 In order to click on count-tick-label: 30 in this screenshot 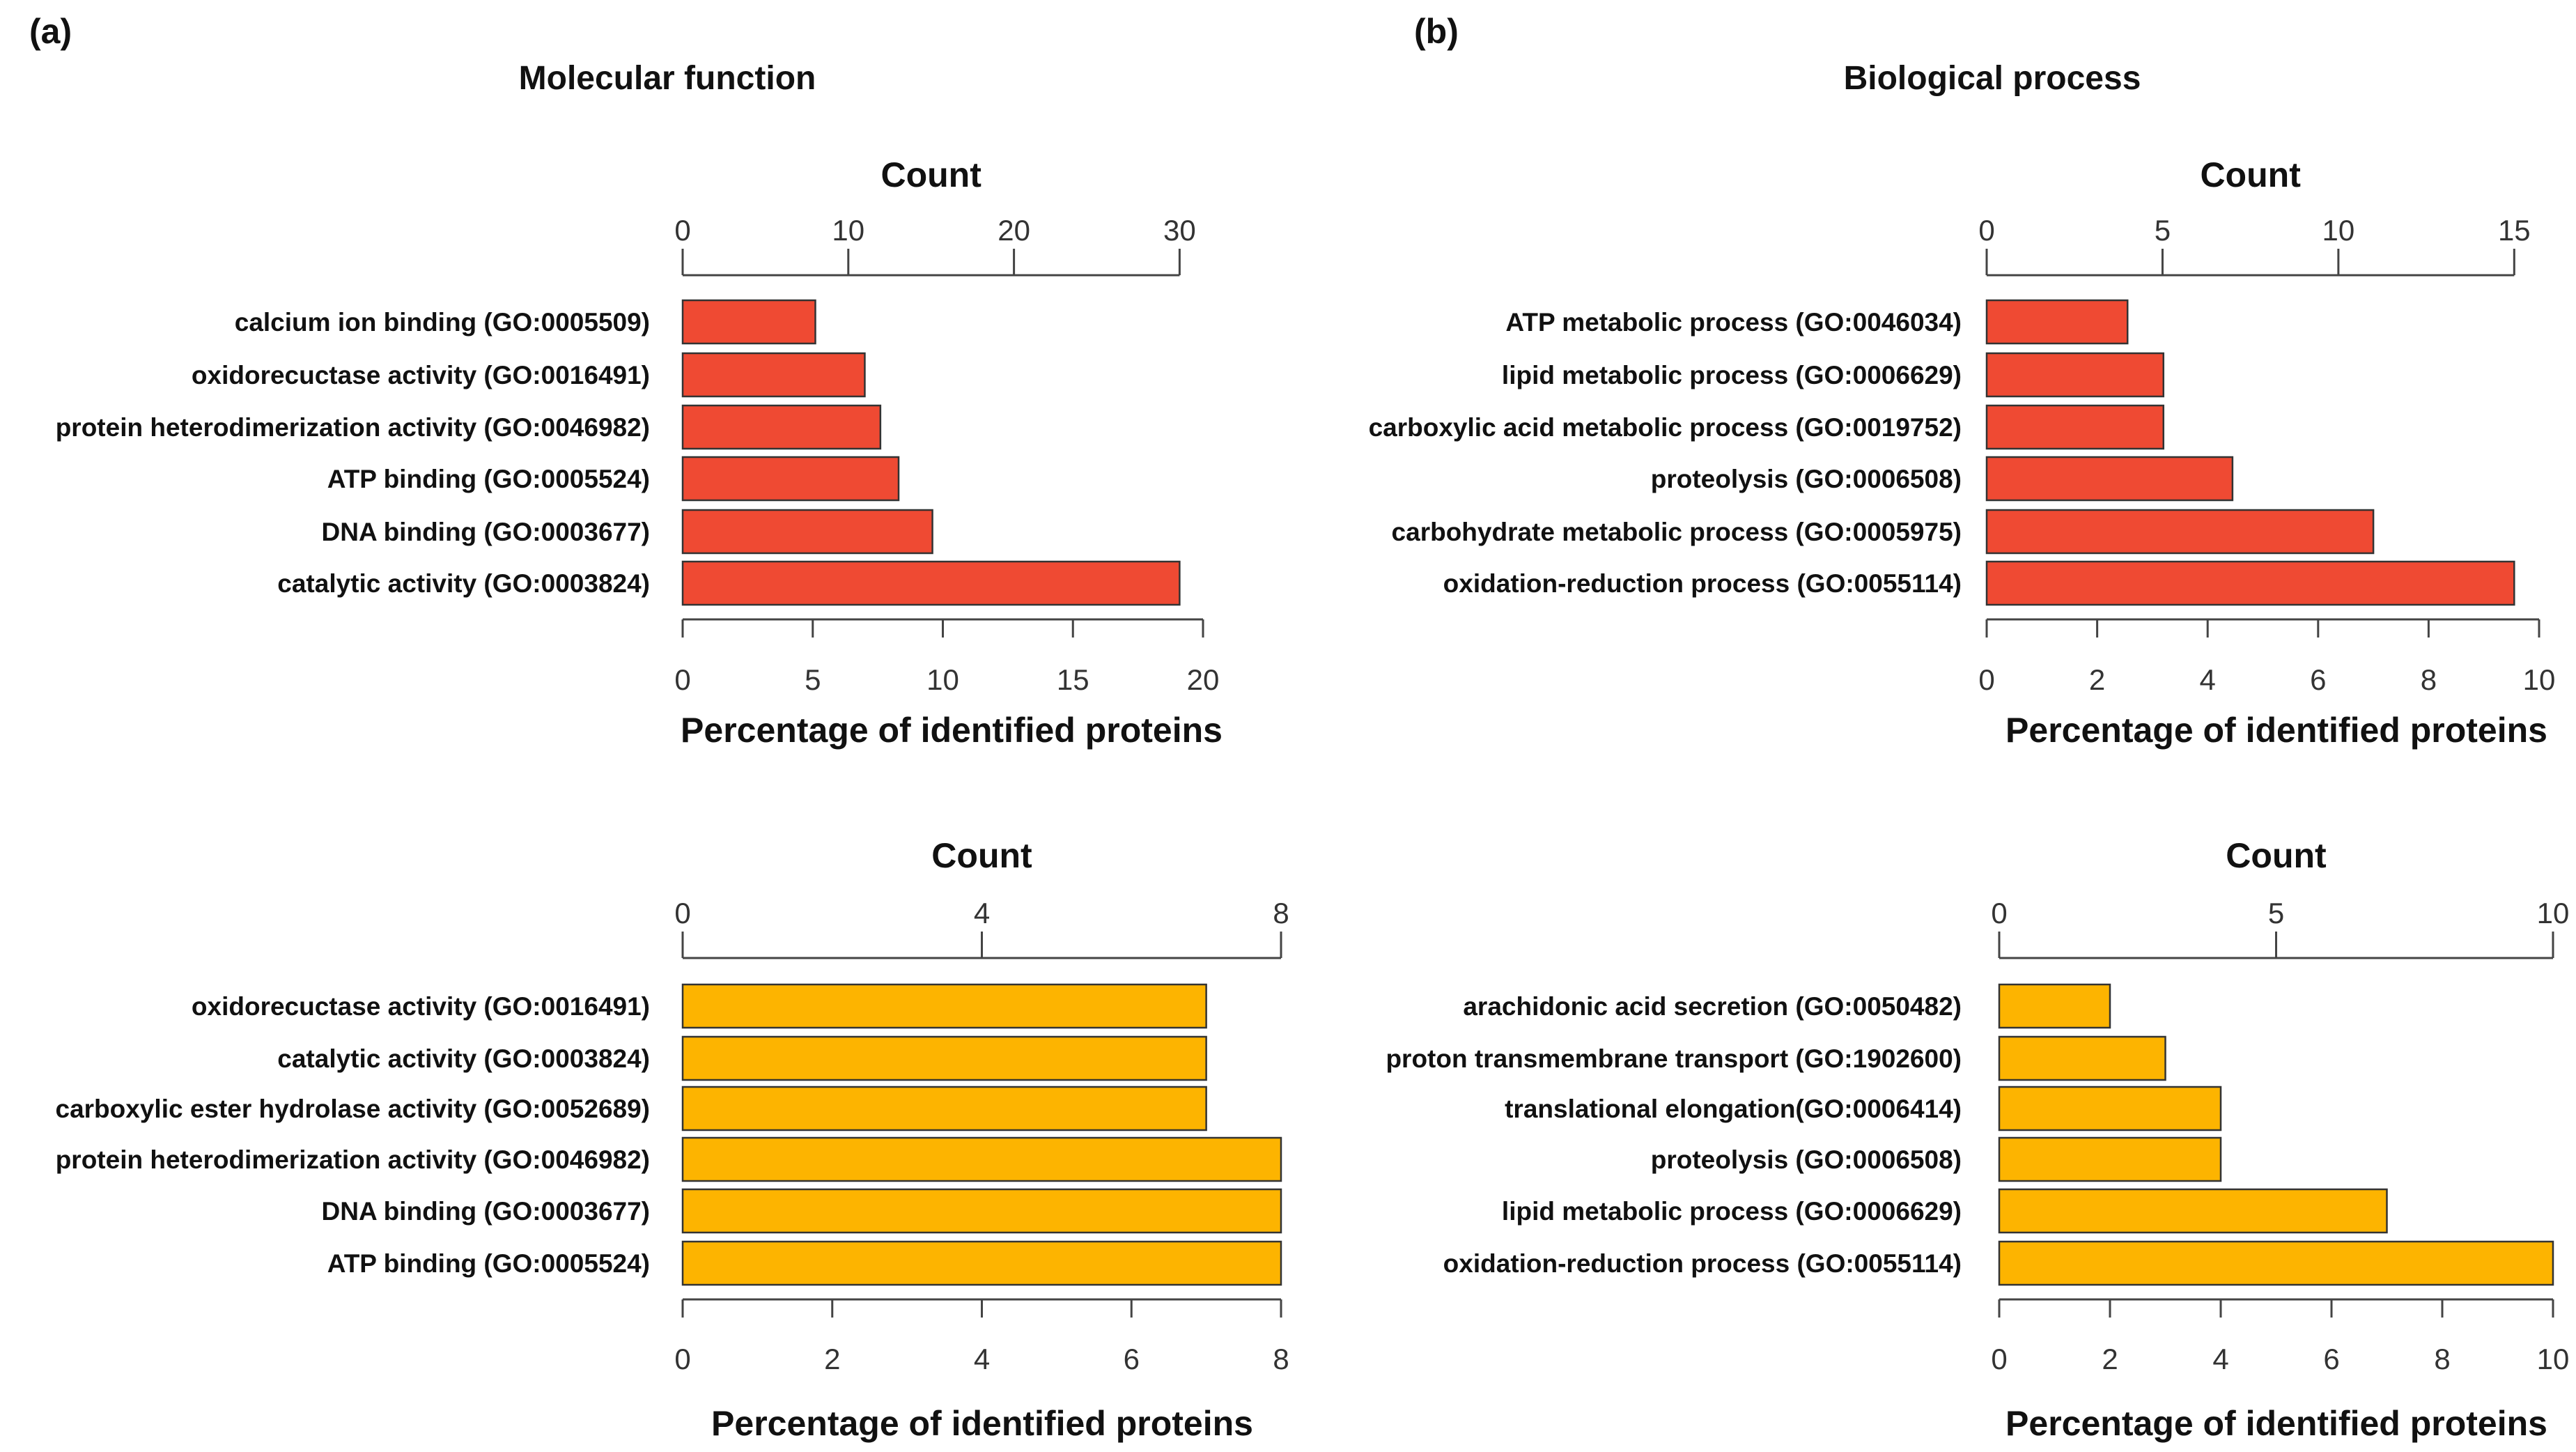, I will do `click(1179, 230)`.